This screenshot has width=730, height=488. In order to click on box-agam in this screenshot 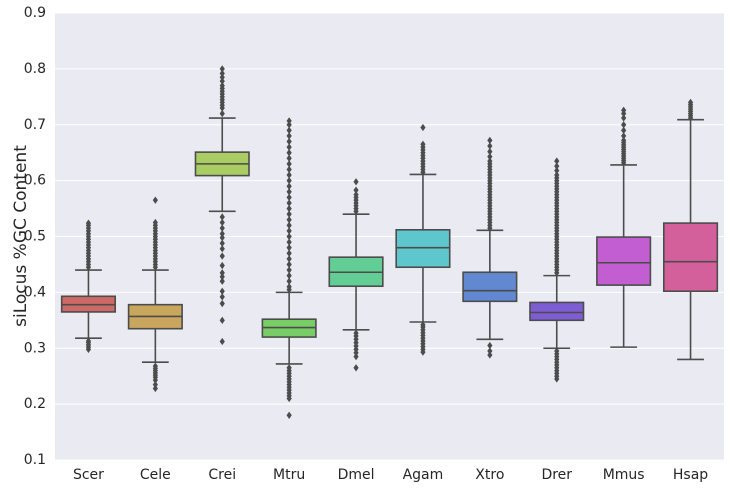, I will do `click(423, 239)`.